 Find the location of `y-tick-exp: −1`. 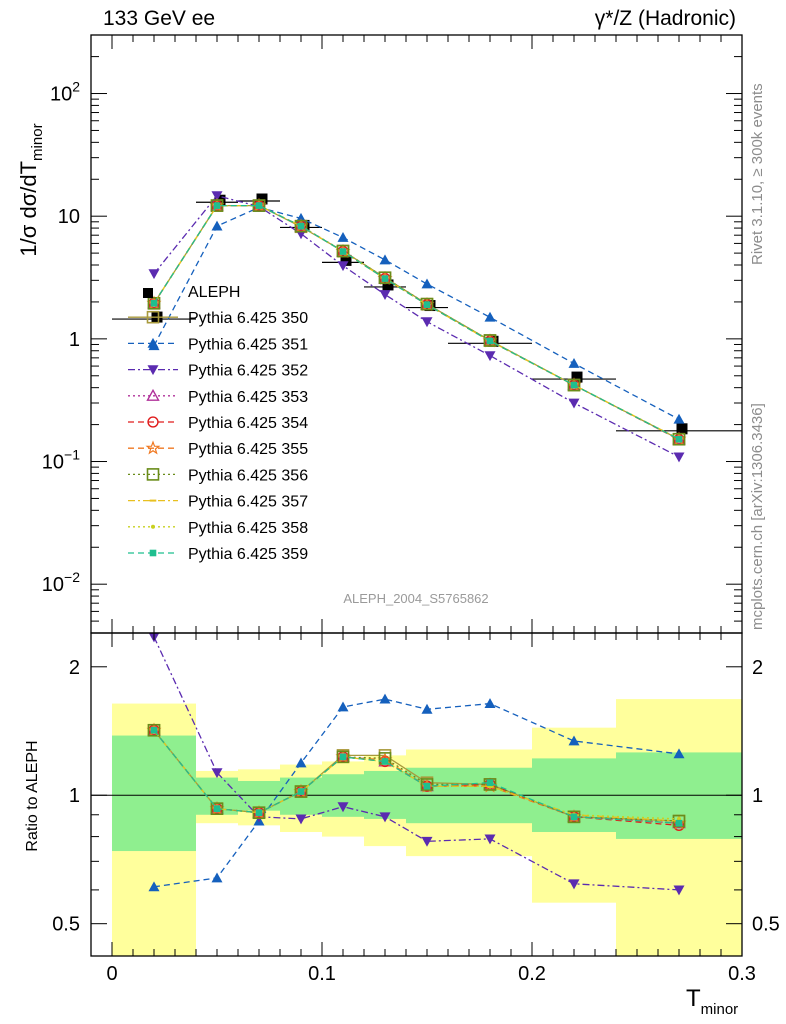

y-tick-exp: −1 is located at coordinates (72, 455).